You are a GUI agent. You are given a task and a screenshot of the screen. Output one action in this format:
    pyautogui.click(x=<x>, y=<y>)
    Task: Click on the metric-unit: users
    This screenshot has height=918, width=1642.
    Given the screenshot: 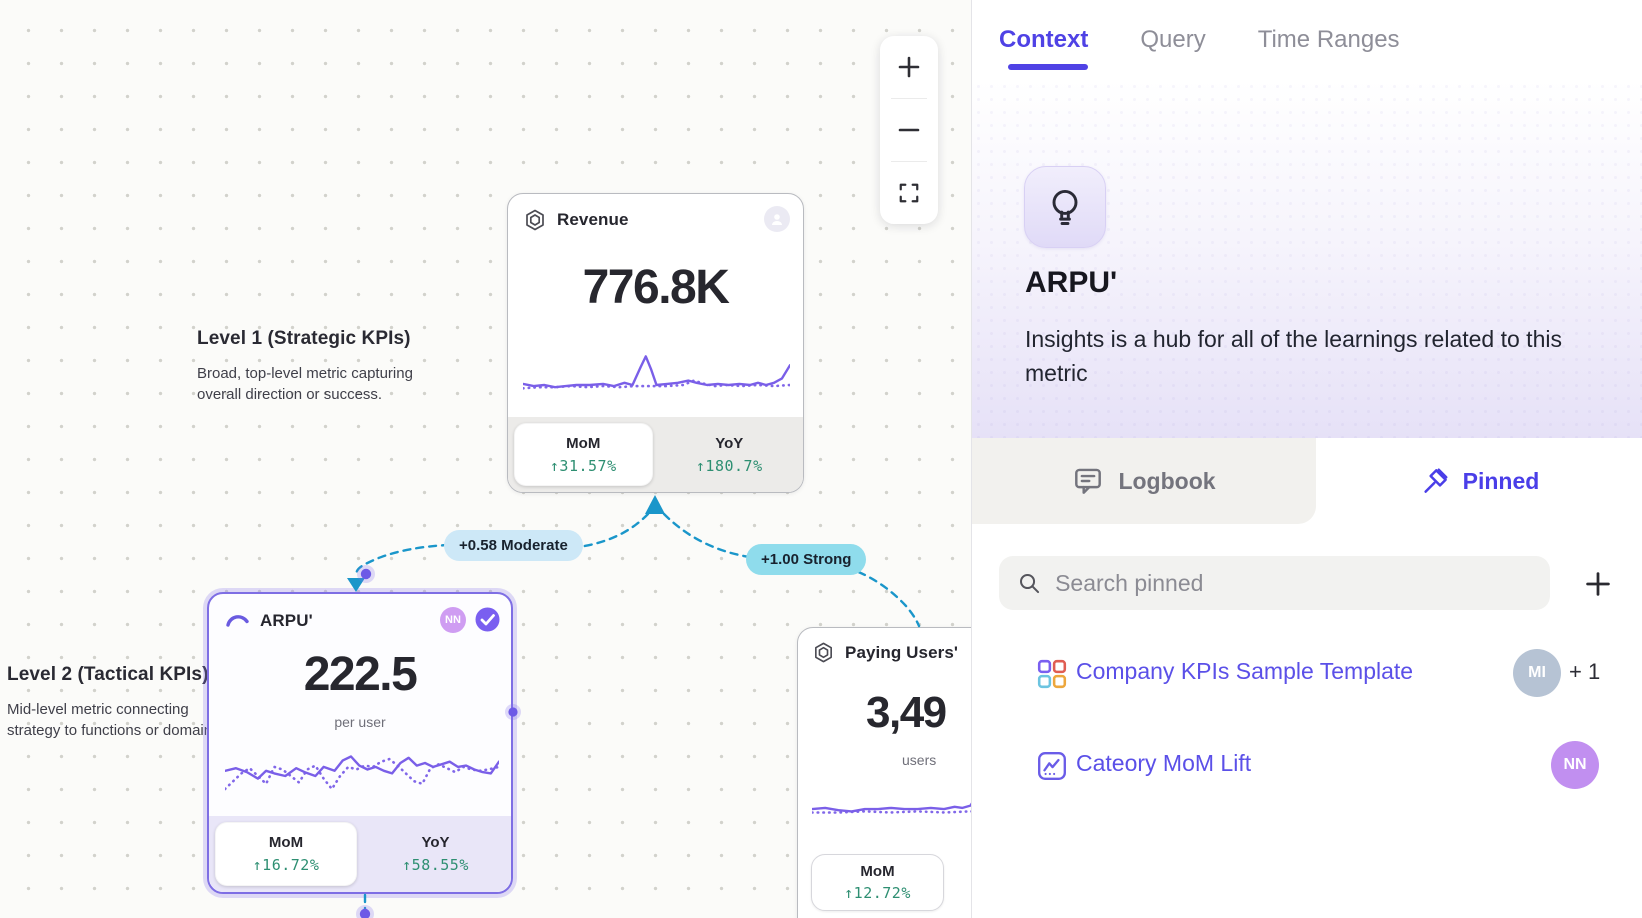 What is the action you would take?
    pyautogui.click(x=919, y=760)
    